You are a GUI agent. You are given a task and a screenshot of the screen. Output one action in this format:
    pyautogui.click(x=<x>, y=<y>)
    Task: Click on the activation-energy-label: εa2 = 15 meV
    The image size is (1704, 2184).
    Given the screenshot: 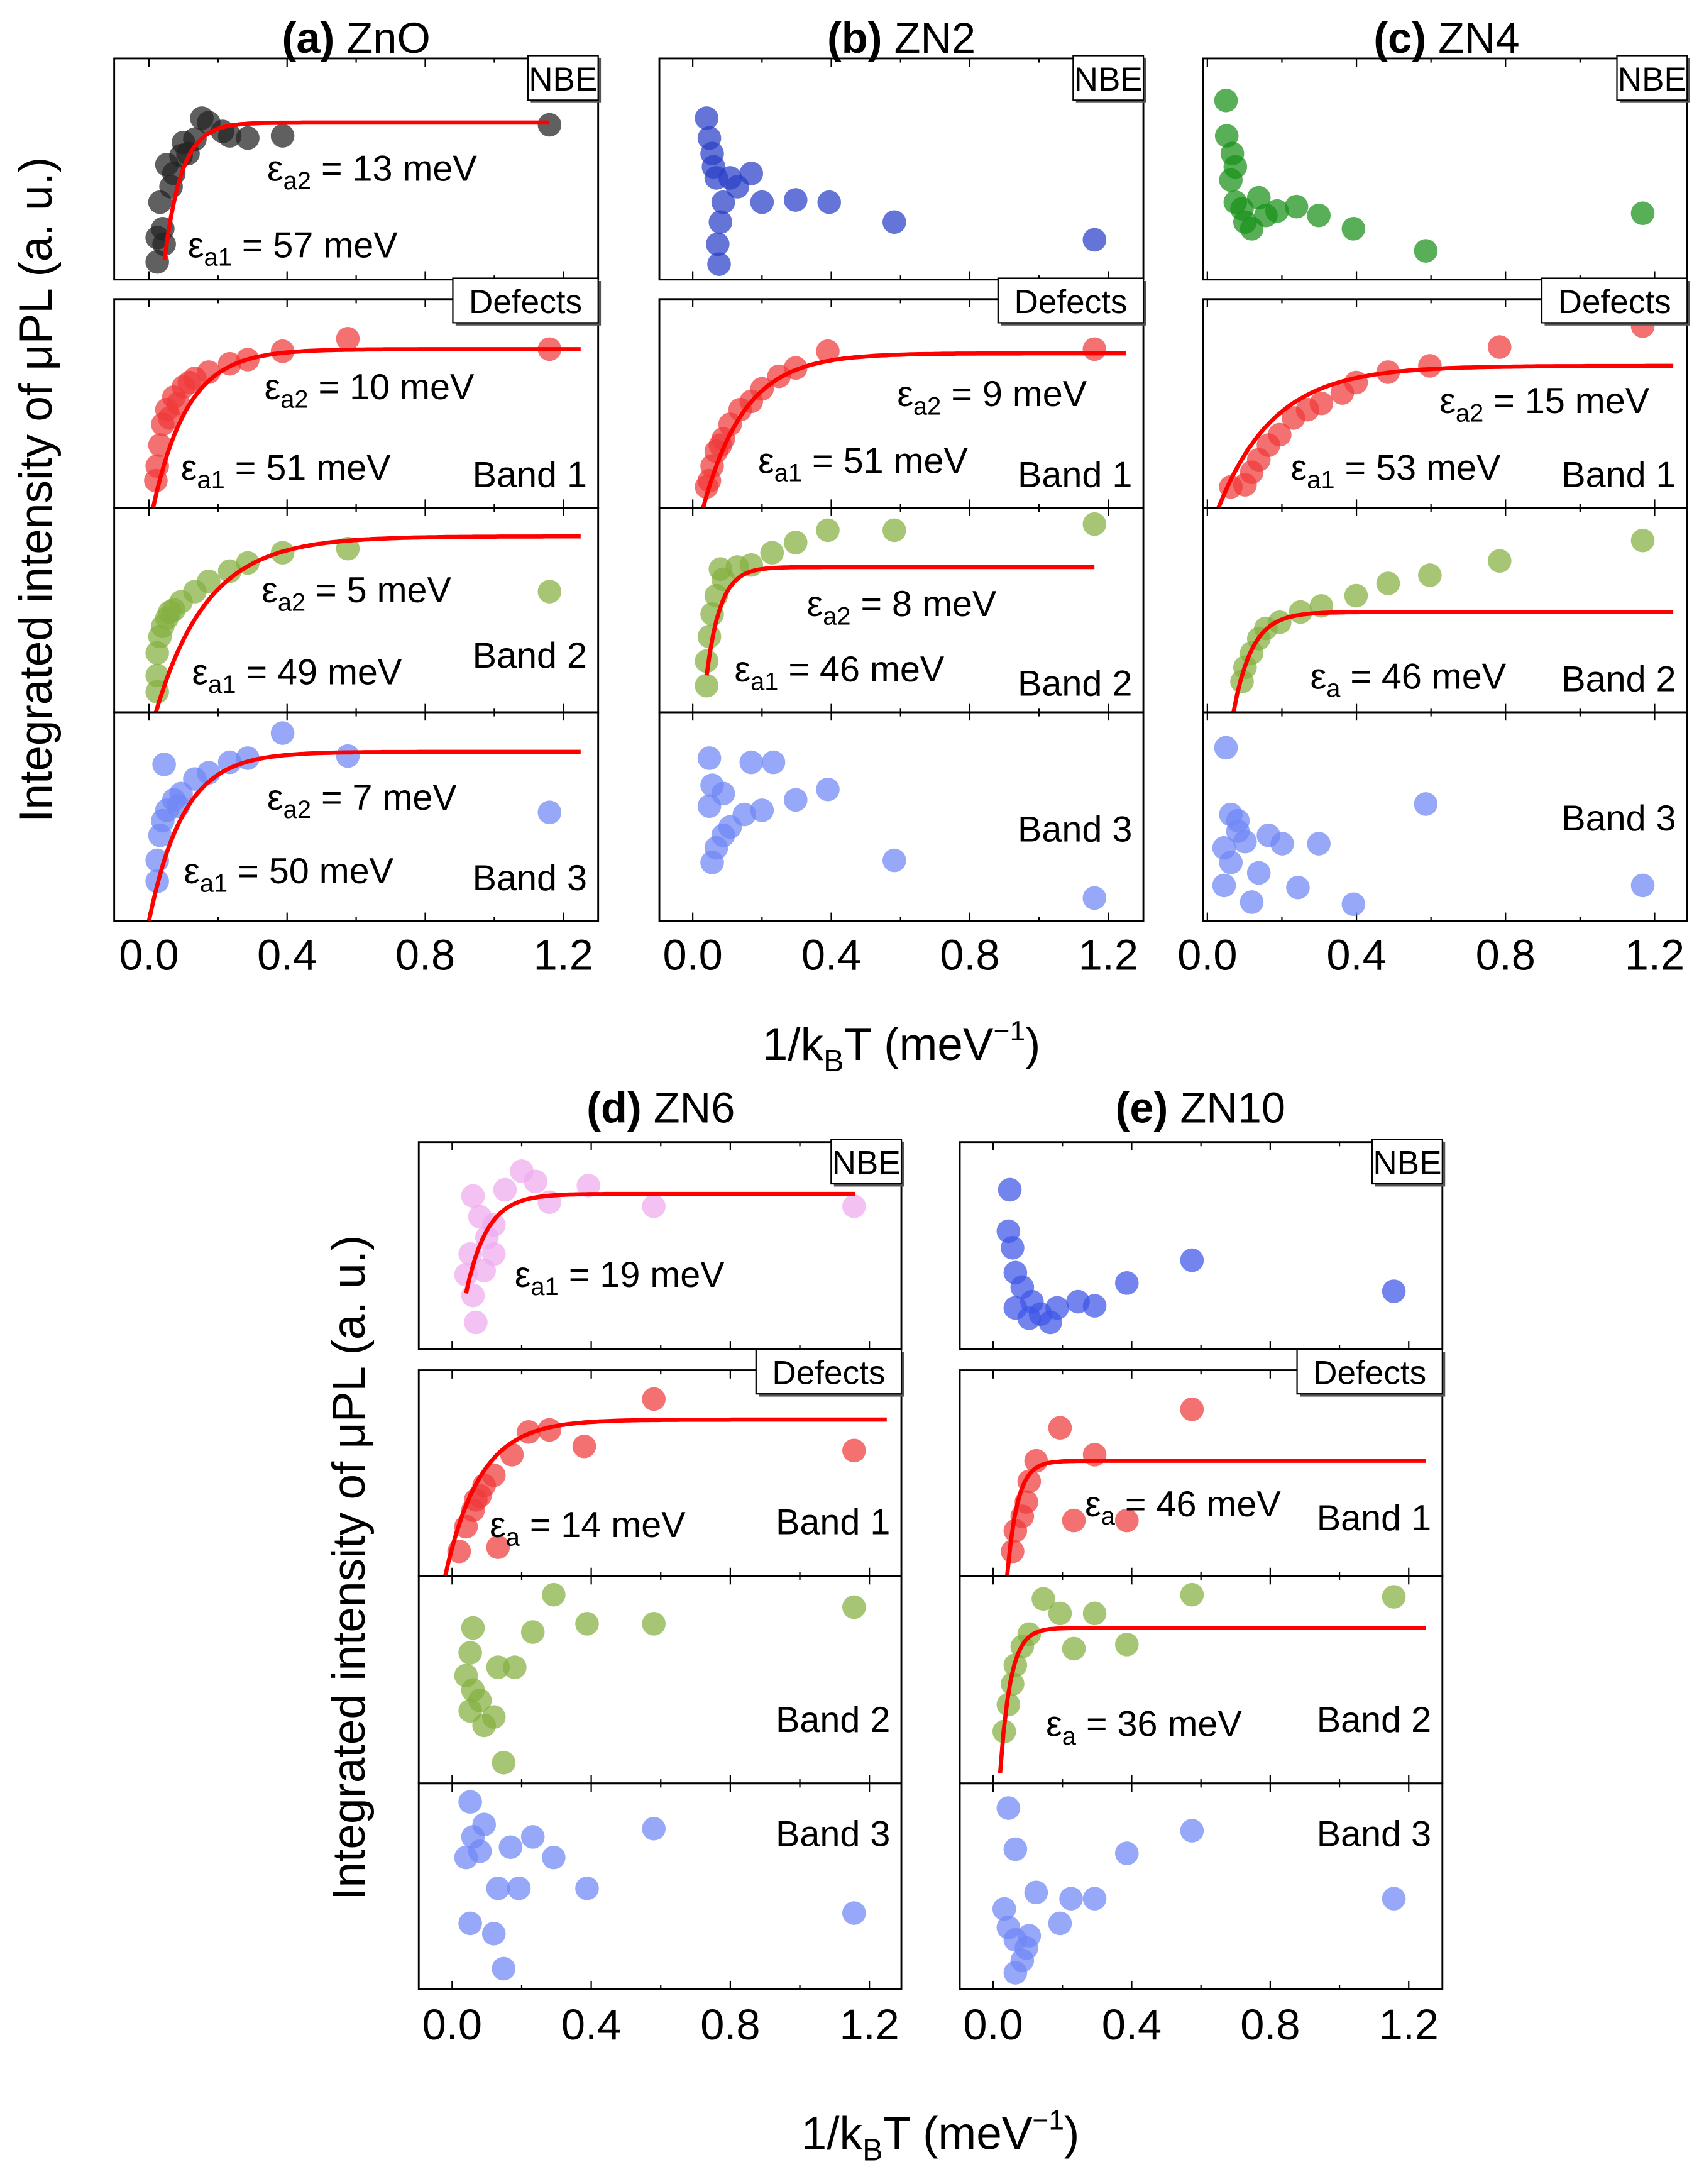 What is the action you would take?
    pyautogui.click(x=1544, y=404)
    